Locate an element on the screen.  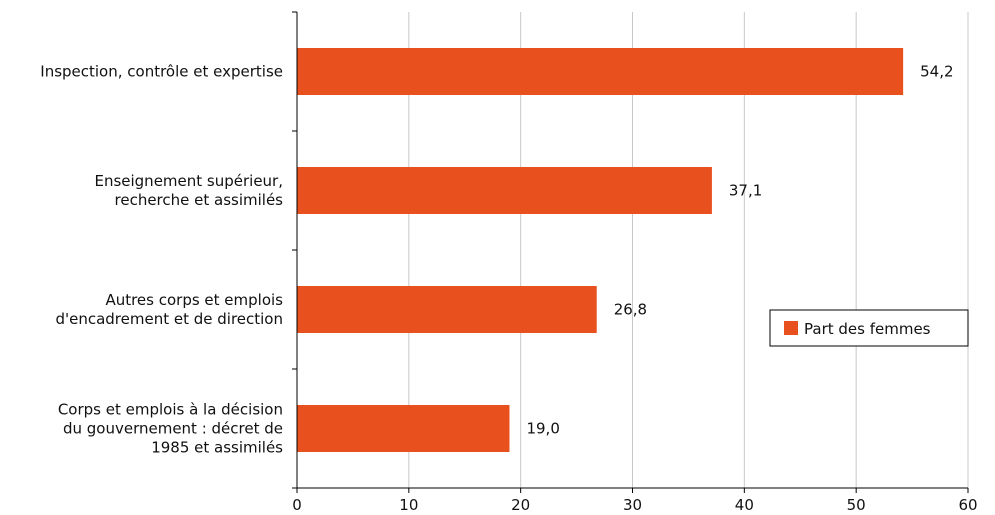
x-tick-label-40: 40 is located at coordinates (744, 505).